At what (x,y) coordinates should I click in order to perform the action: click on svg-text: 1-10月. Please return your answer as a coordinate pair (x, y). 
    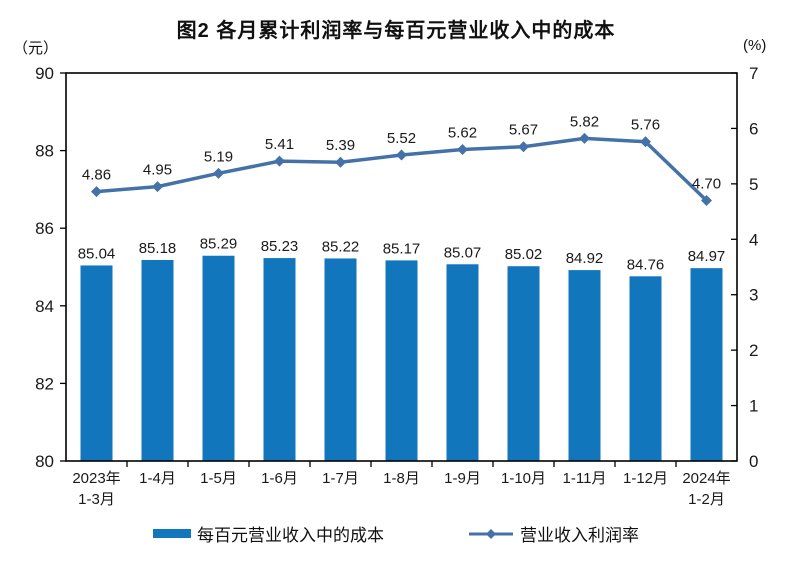
    Looking at the image, I should click on (523, 478).